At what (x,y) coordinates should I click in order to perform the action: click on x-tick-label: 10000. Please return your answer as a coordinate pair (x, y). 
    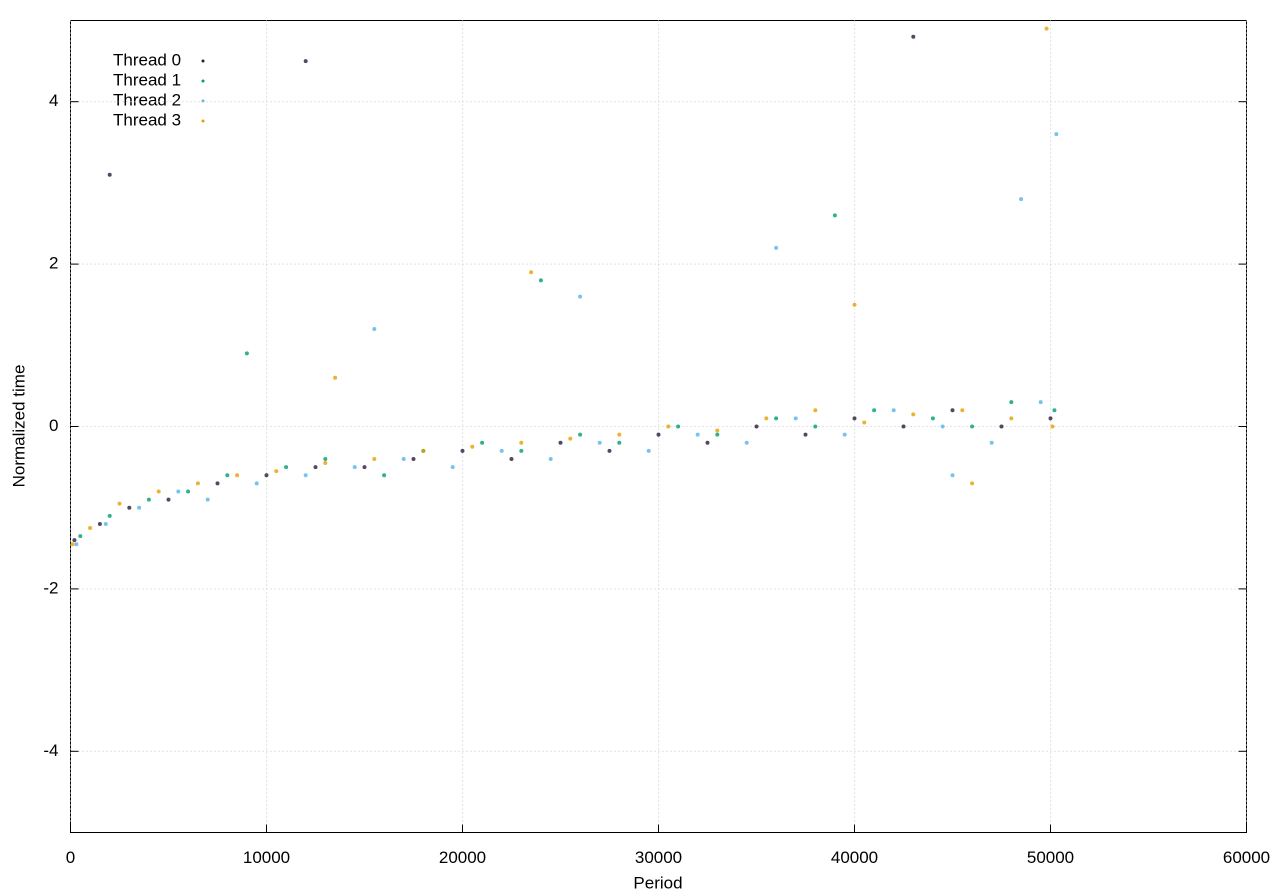
    Looking at the image, I should click on (266, 857).